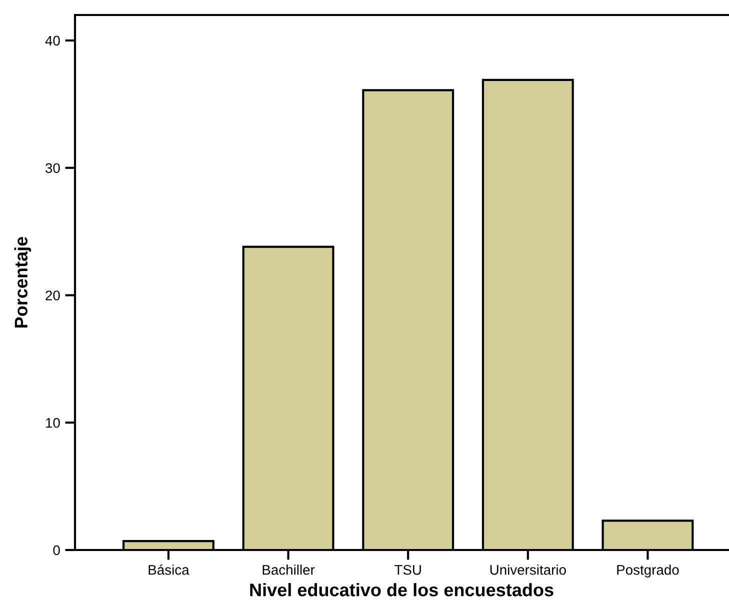  What do you see at coordinates (53, 423) in the screenshot?
I see `y-tick-label: 10` at bounding box center [53, 423].